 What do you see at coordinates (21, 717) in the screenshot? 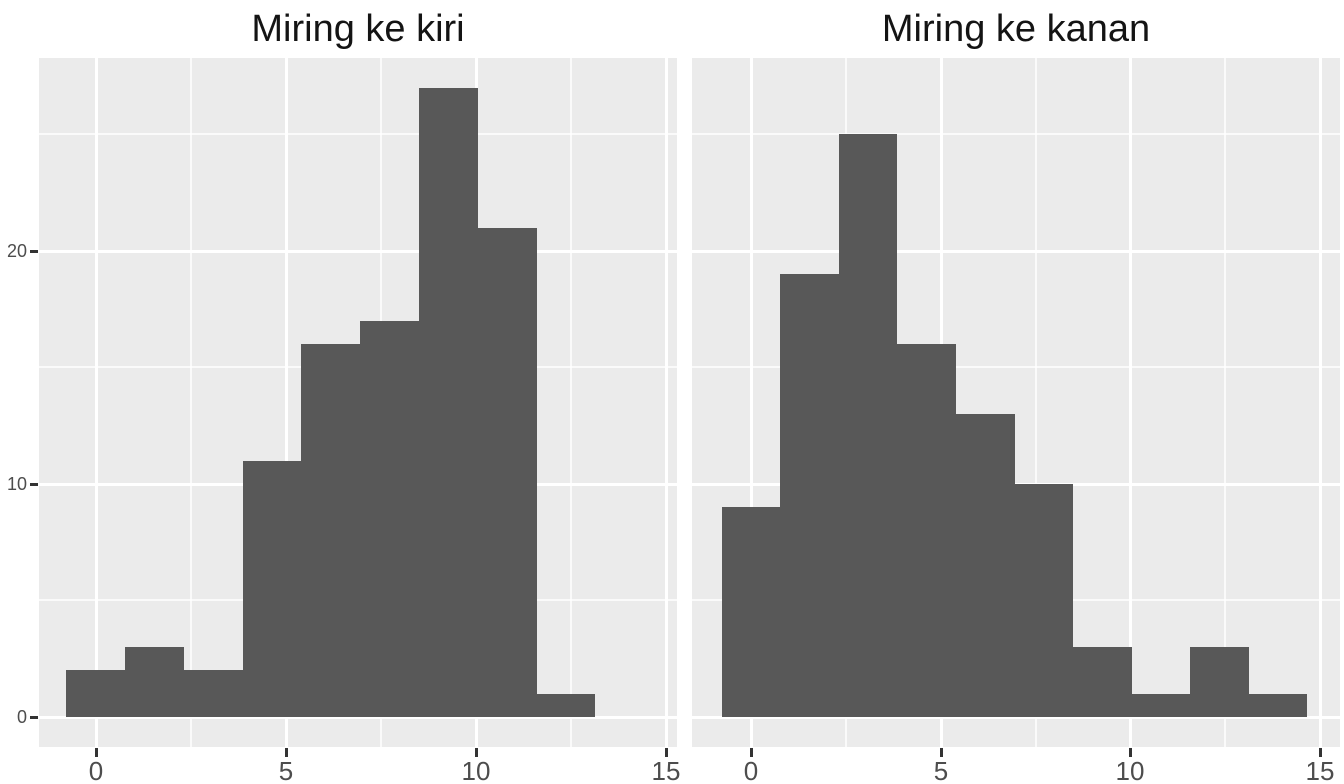
I see `y-tick-label: 0` at bounding box center [21, 717].